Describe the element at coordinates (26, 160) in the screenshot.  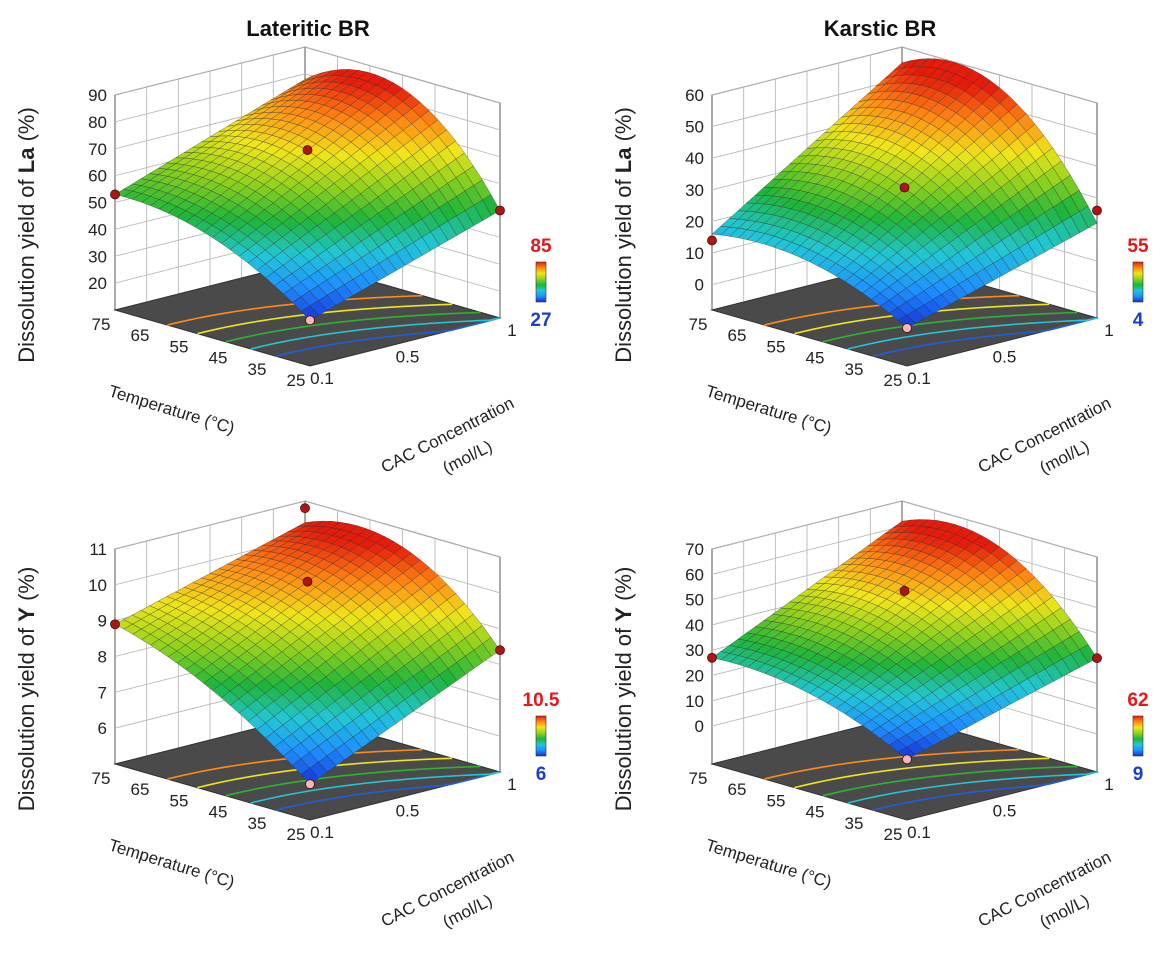
I see `z-axis-label-element: La` at that location.